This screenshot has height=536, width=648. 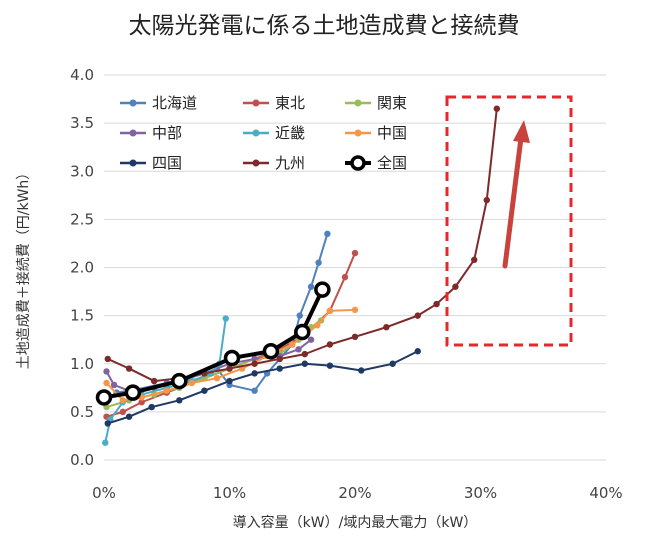 What do you see at coordinates (229, 493) in the screenshot?
I see `x-tick-label: 10%` at bounding box center [229, 493].